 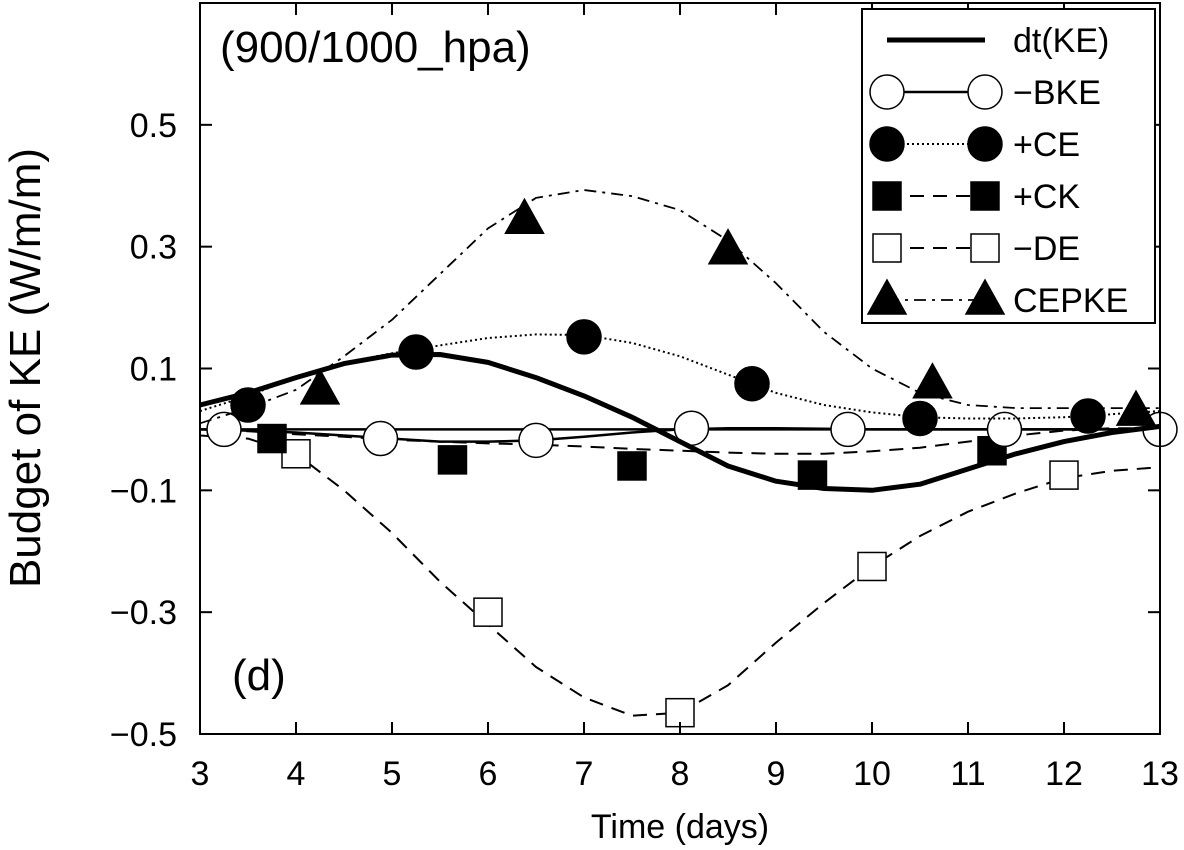 I want to click on y-tick-label: −0.1, so click(x=143, y=491).